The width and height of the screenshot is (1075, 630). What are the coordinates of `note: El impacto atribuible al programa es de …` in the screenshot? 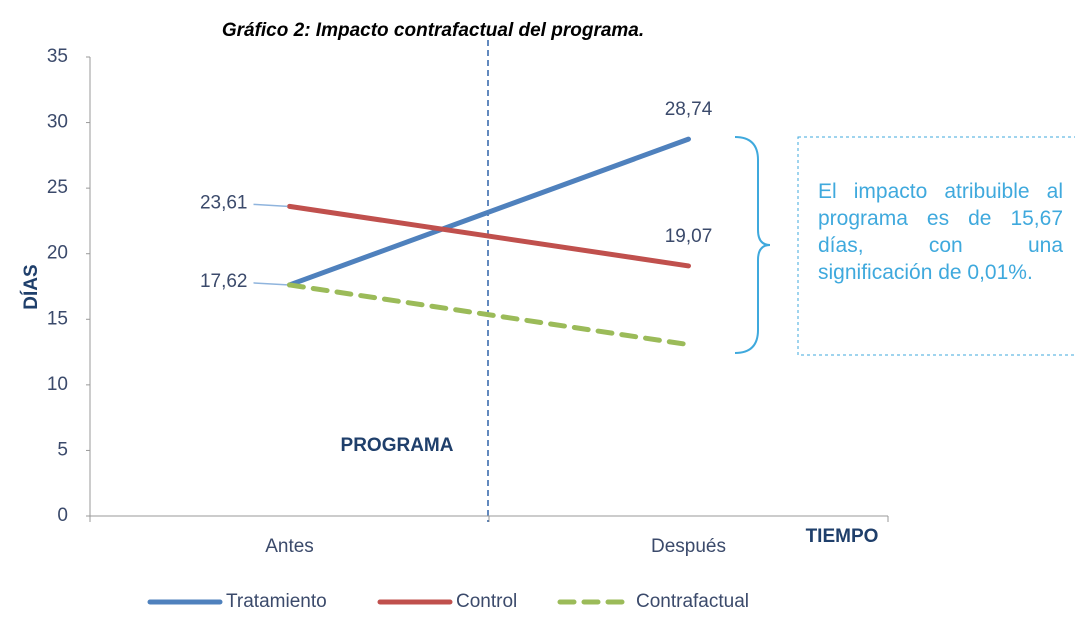 It's located at (940, 232).